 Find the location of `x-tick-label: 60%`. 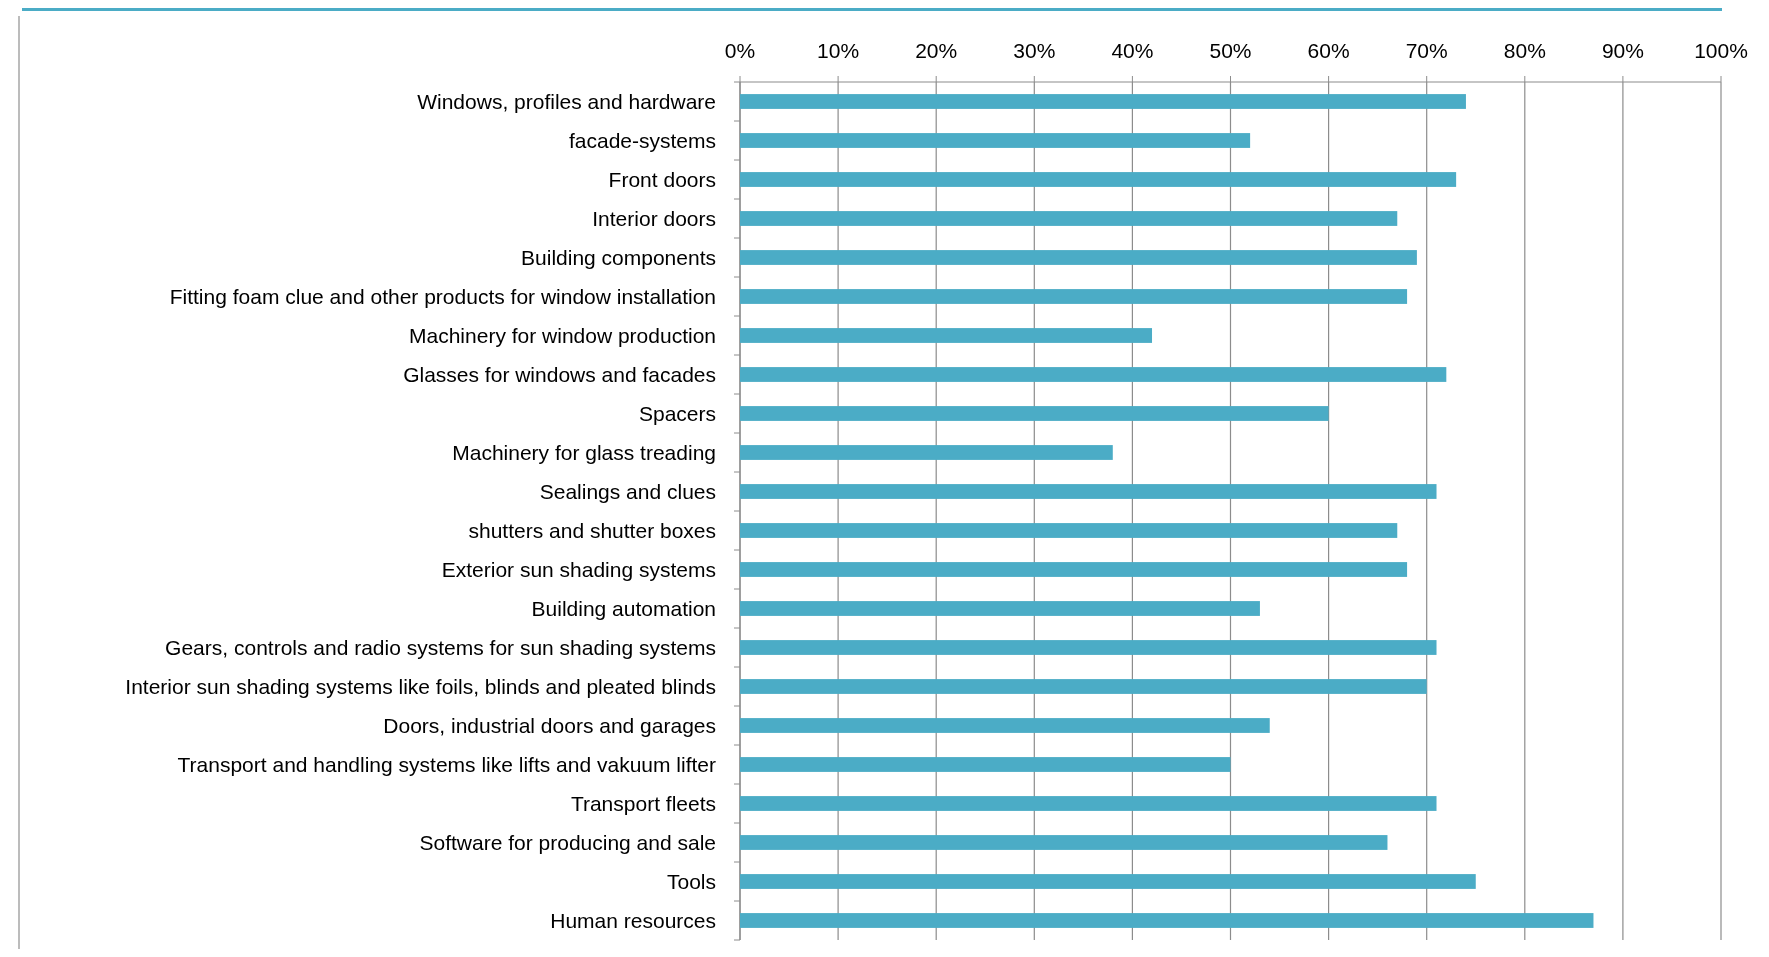

x-tick-label: 60% is located at coordinates (1328, 50).